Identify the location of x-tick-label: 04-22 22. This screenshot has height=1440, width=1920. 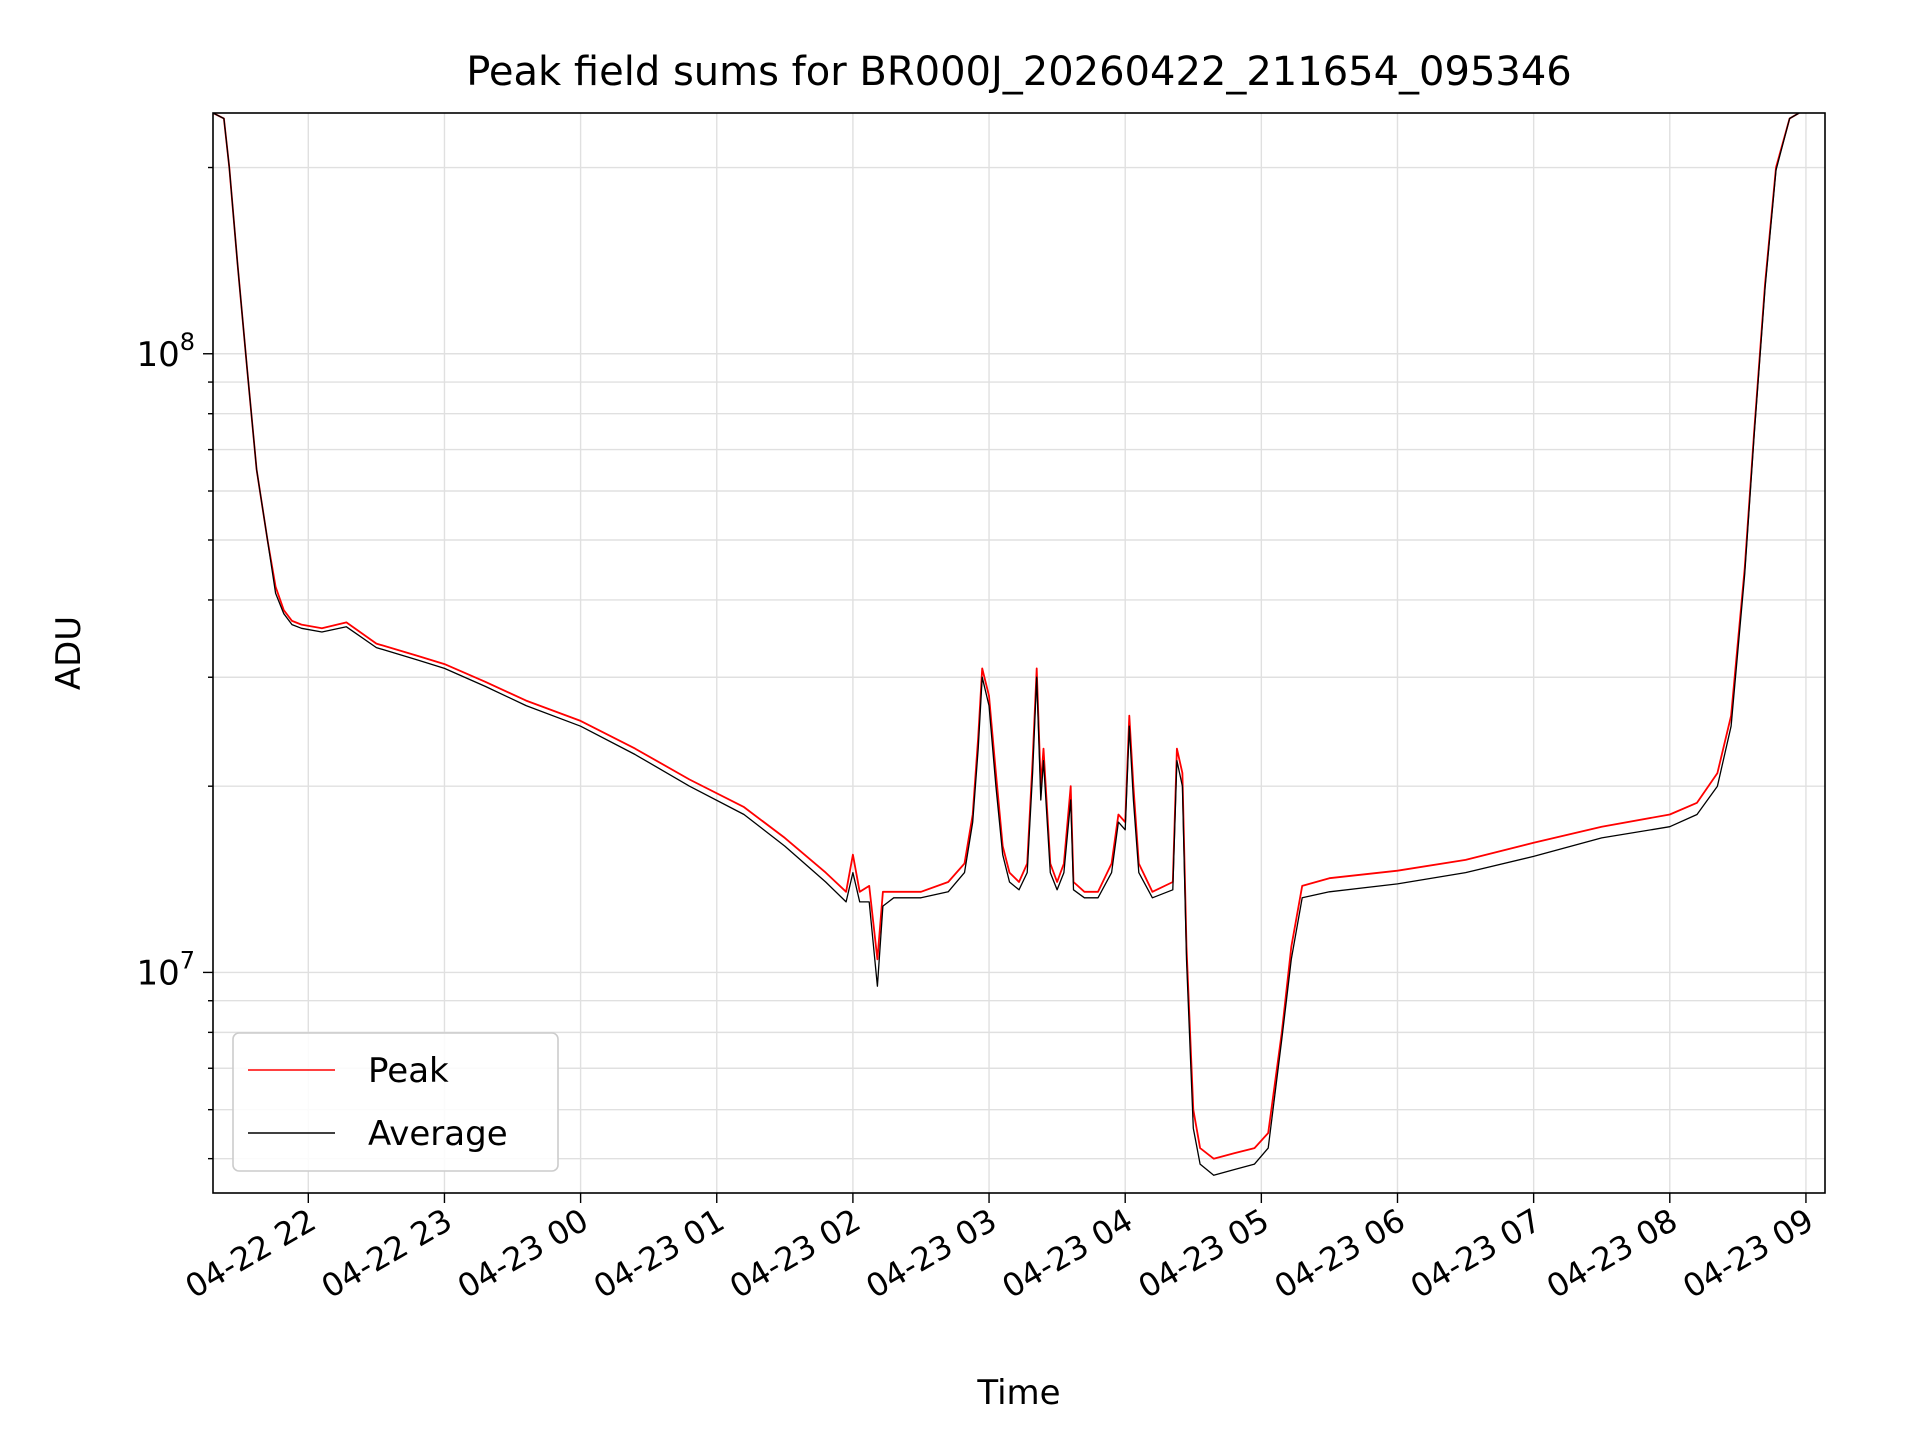
(251, 1253).